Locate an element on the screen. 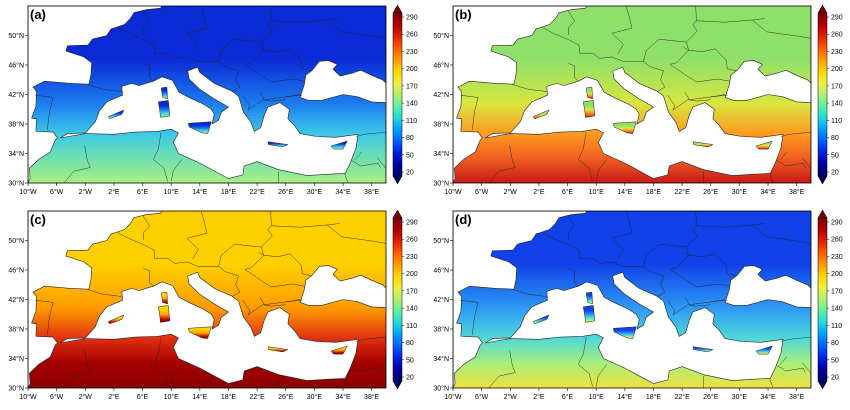 The width and height of the screenshot is (850, 410). x-tick-label: 2°W is located at coordinates (511, 397).